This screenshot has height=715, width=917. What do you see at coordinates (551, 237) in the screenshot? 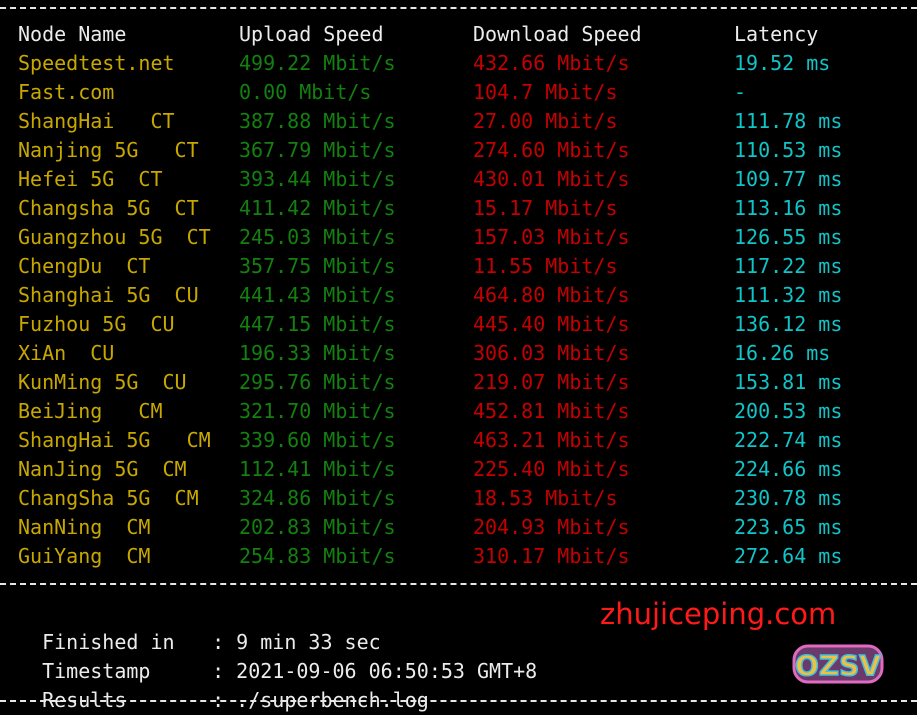
I see `download-speed: 157.03 Mbit/s` at bounding box center [551, 237].